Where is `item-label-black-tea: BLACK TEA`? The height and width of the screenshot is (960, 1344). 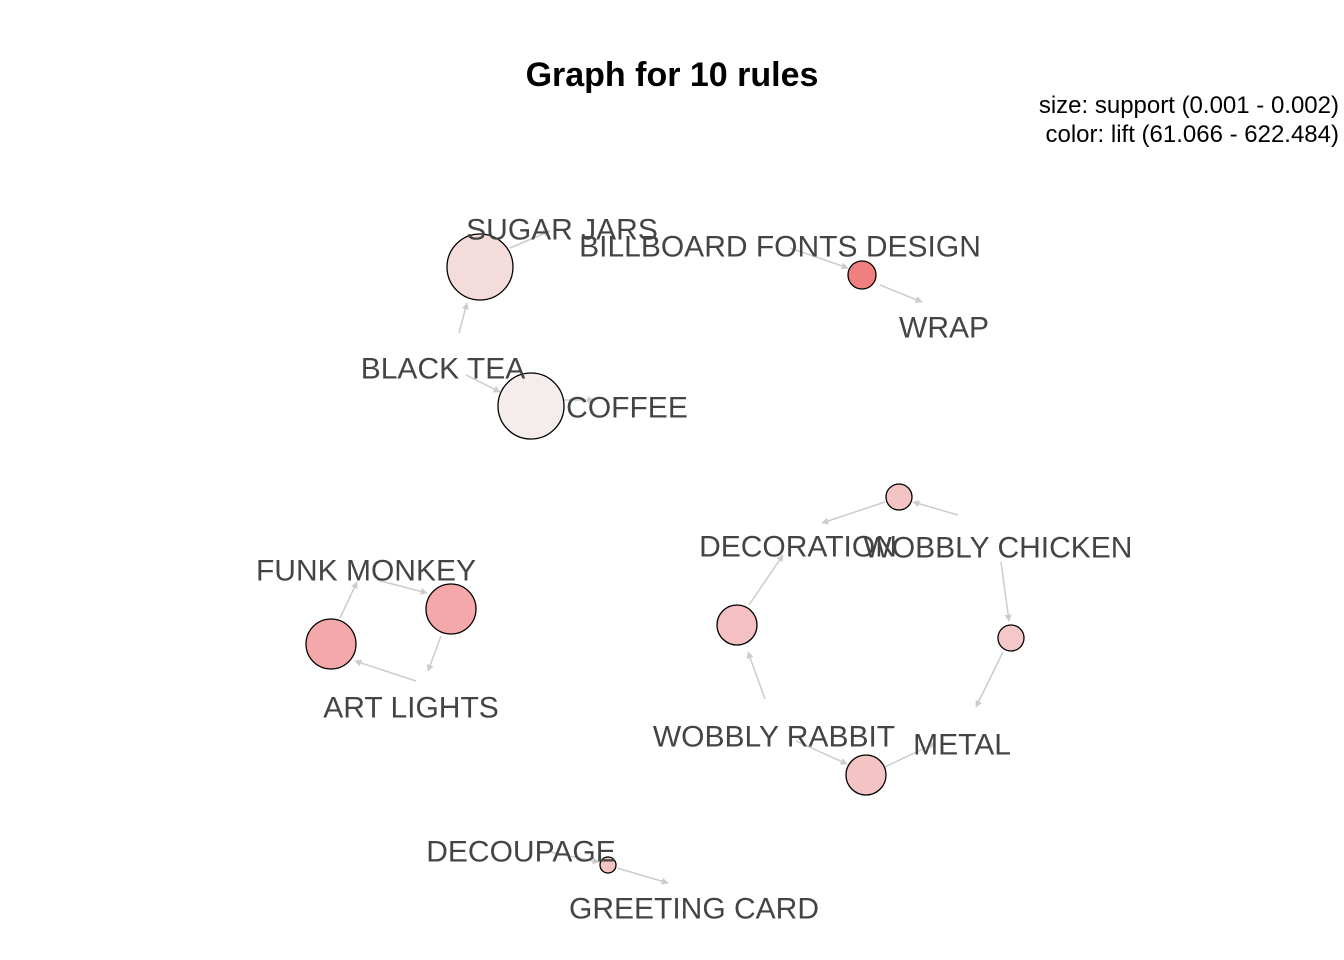 item-label-black-tea: BLACK TEA is located at coordinates (443, 369).